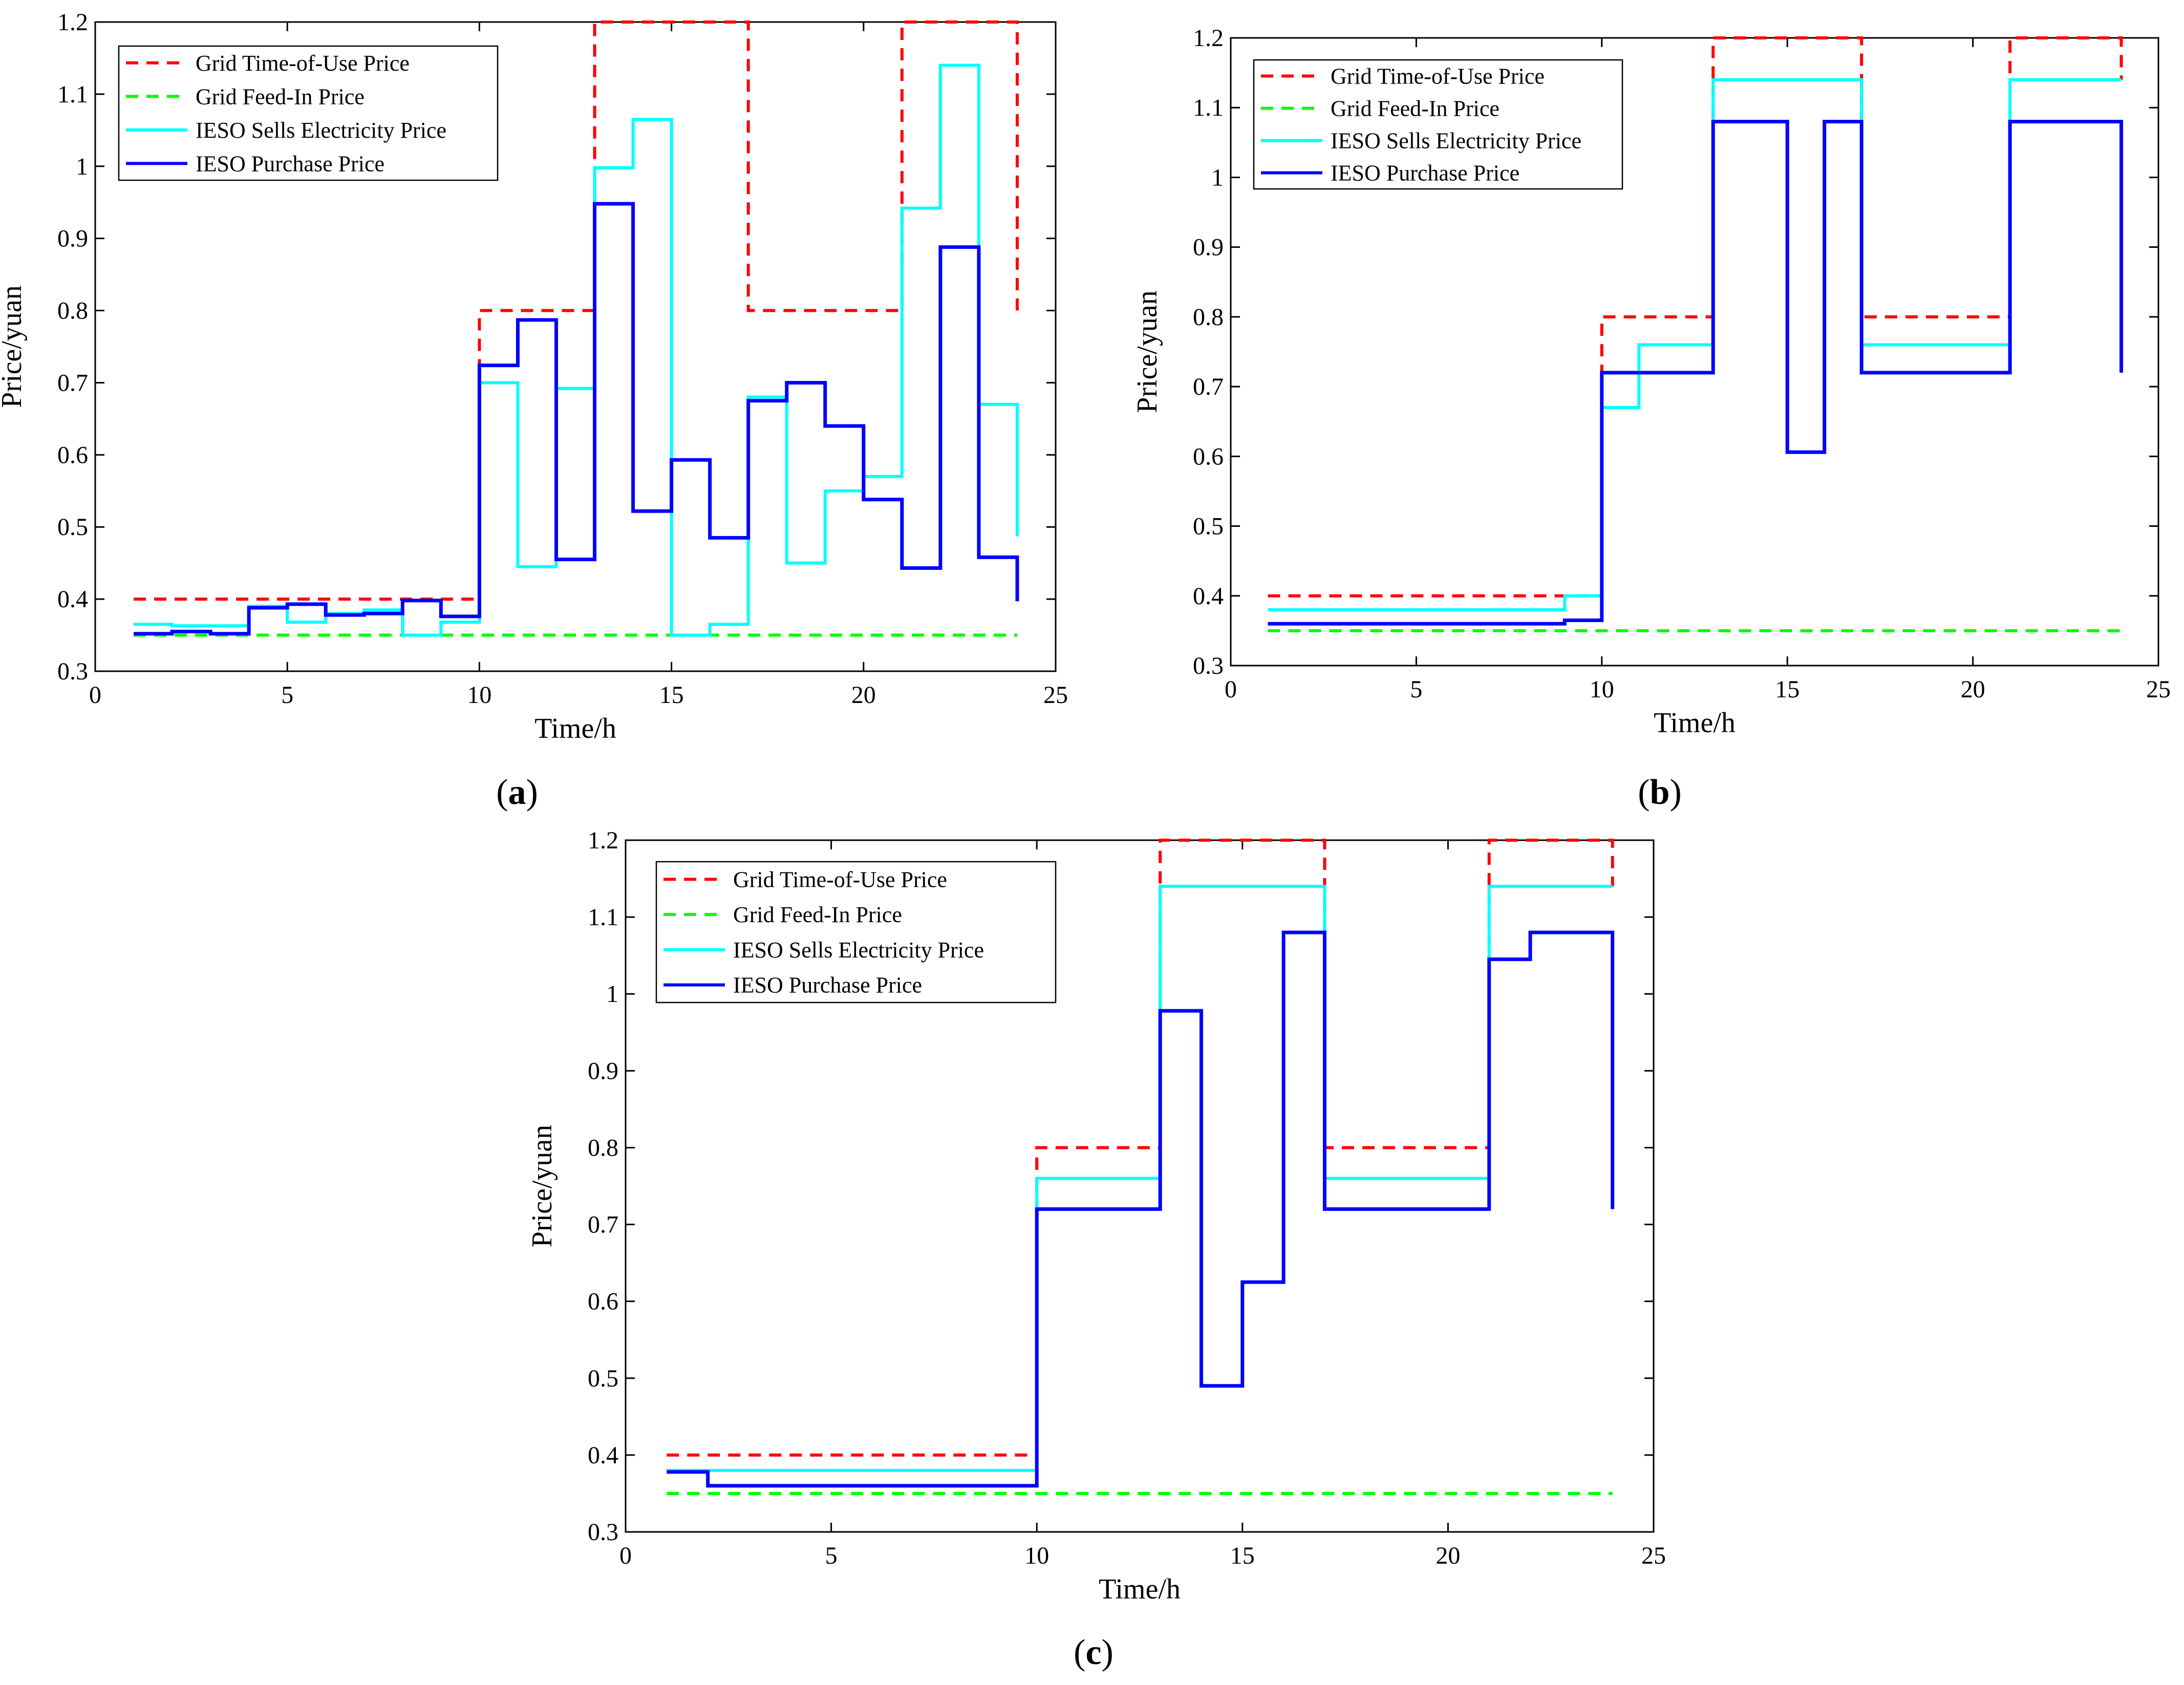  I want to click on series-line-grid-time-of-use-price, so click(1696, 317).